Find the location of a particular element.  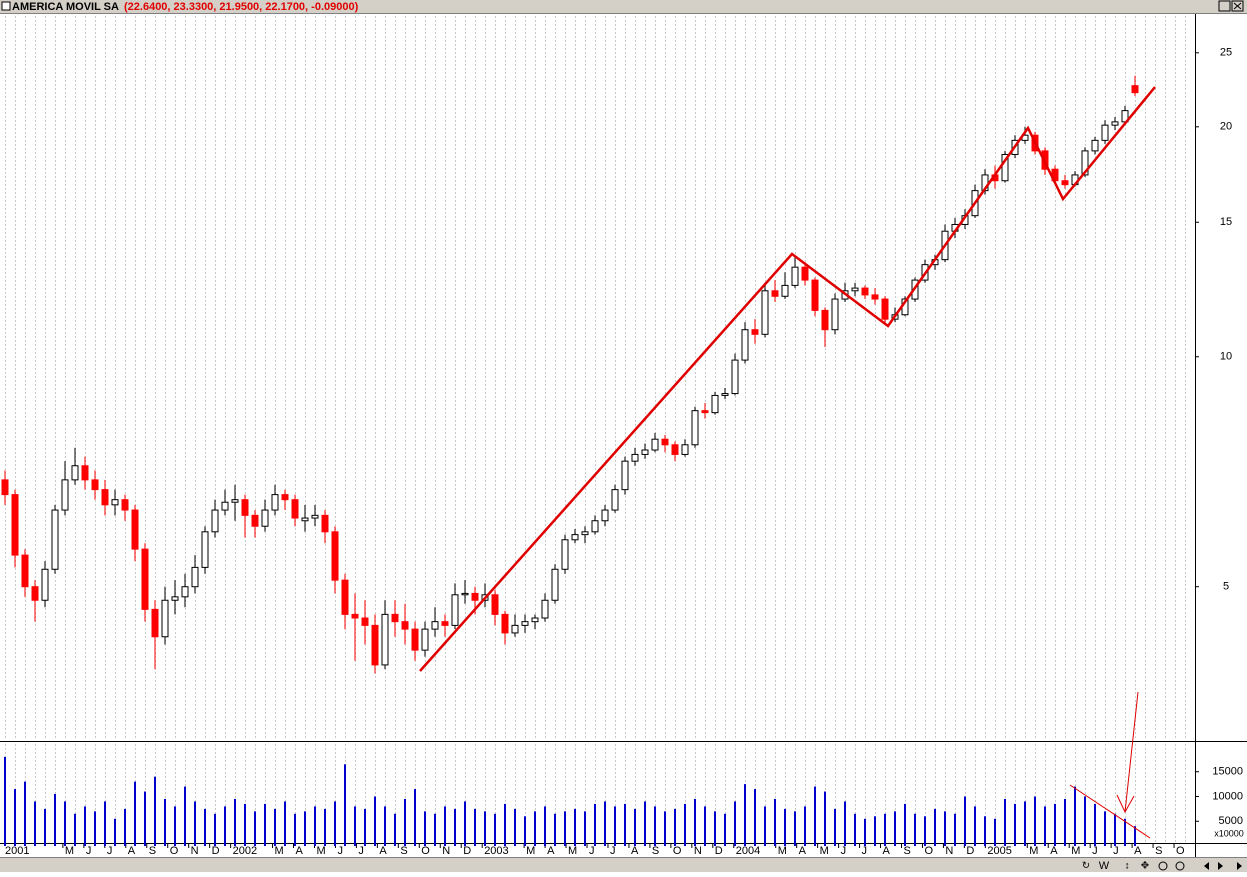

y-tick-label: 20 is located at coordinates (1226, 127).